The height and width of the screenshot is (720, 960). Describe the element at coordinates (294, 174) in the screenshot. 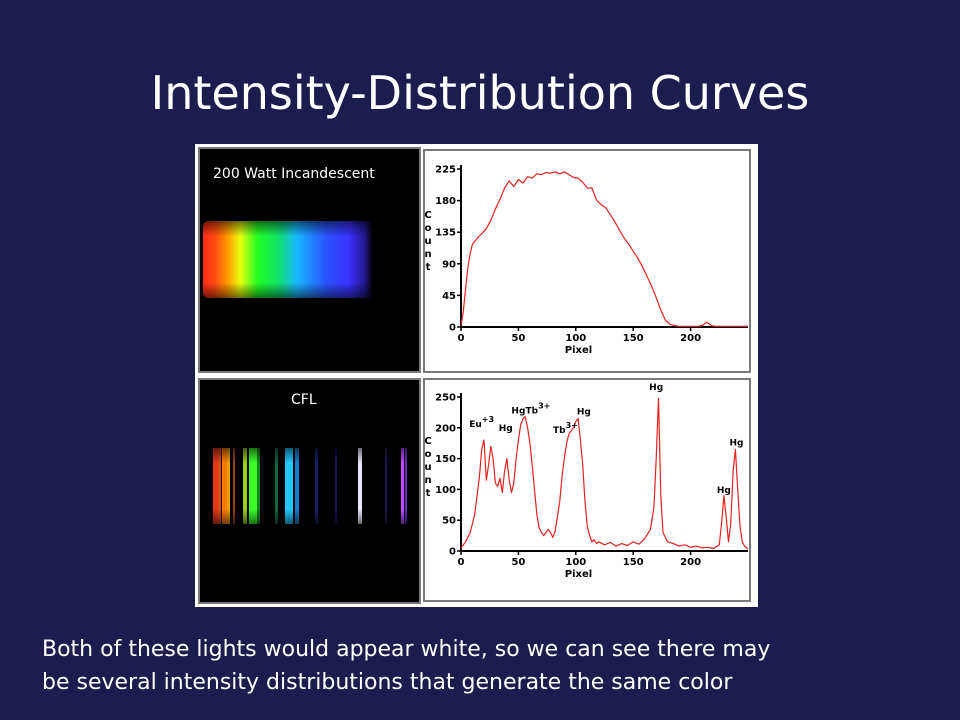

I see `incandescent-spectrum-label: 200 Watt Incandescent` at that location.